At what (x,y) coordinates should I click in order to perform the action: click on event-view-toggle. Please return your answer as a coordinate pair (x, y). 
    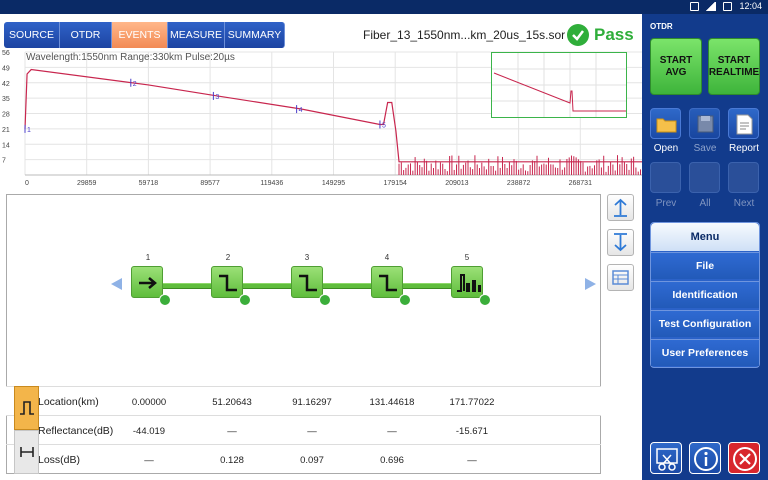
    Looking at the image, I should click on (26, 408).